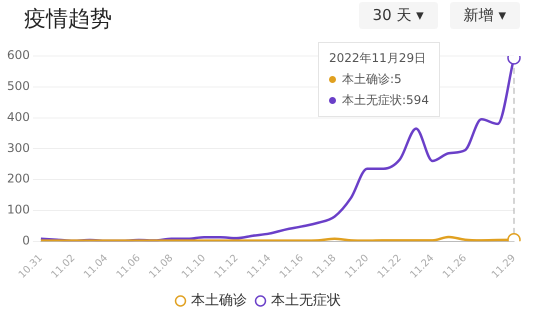 This screenshot has height=320, width=540. I want to click on y-tick-label: 300, so click(18, 147).